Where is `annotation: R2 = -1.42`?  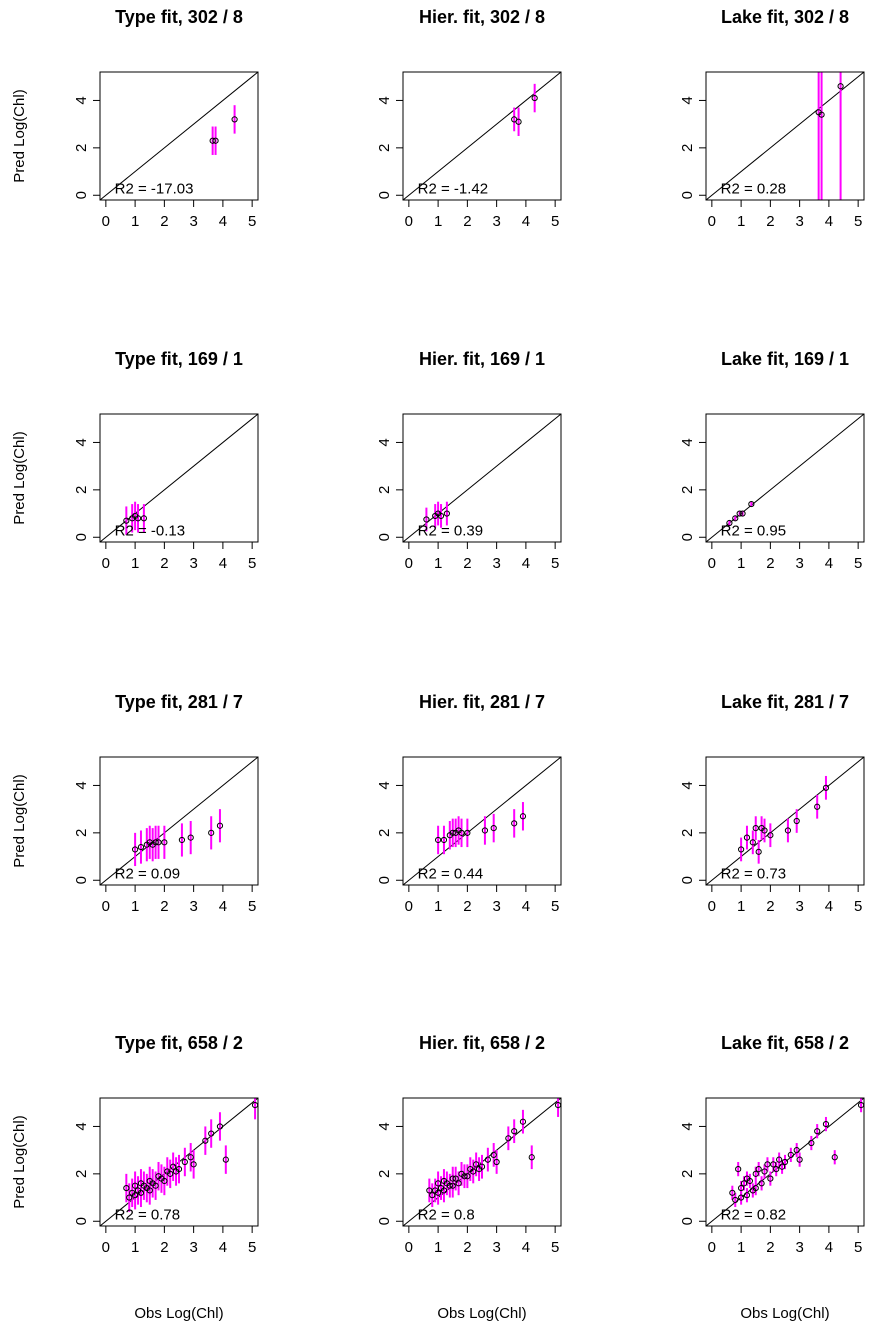 annotation: R2 = -1.42 is located at coordinates (453, 188).